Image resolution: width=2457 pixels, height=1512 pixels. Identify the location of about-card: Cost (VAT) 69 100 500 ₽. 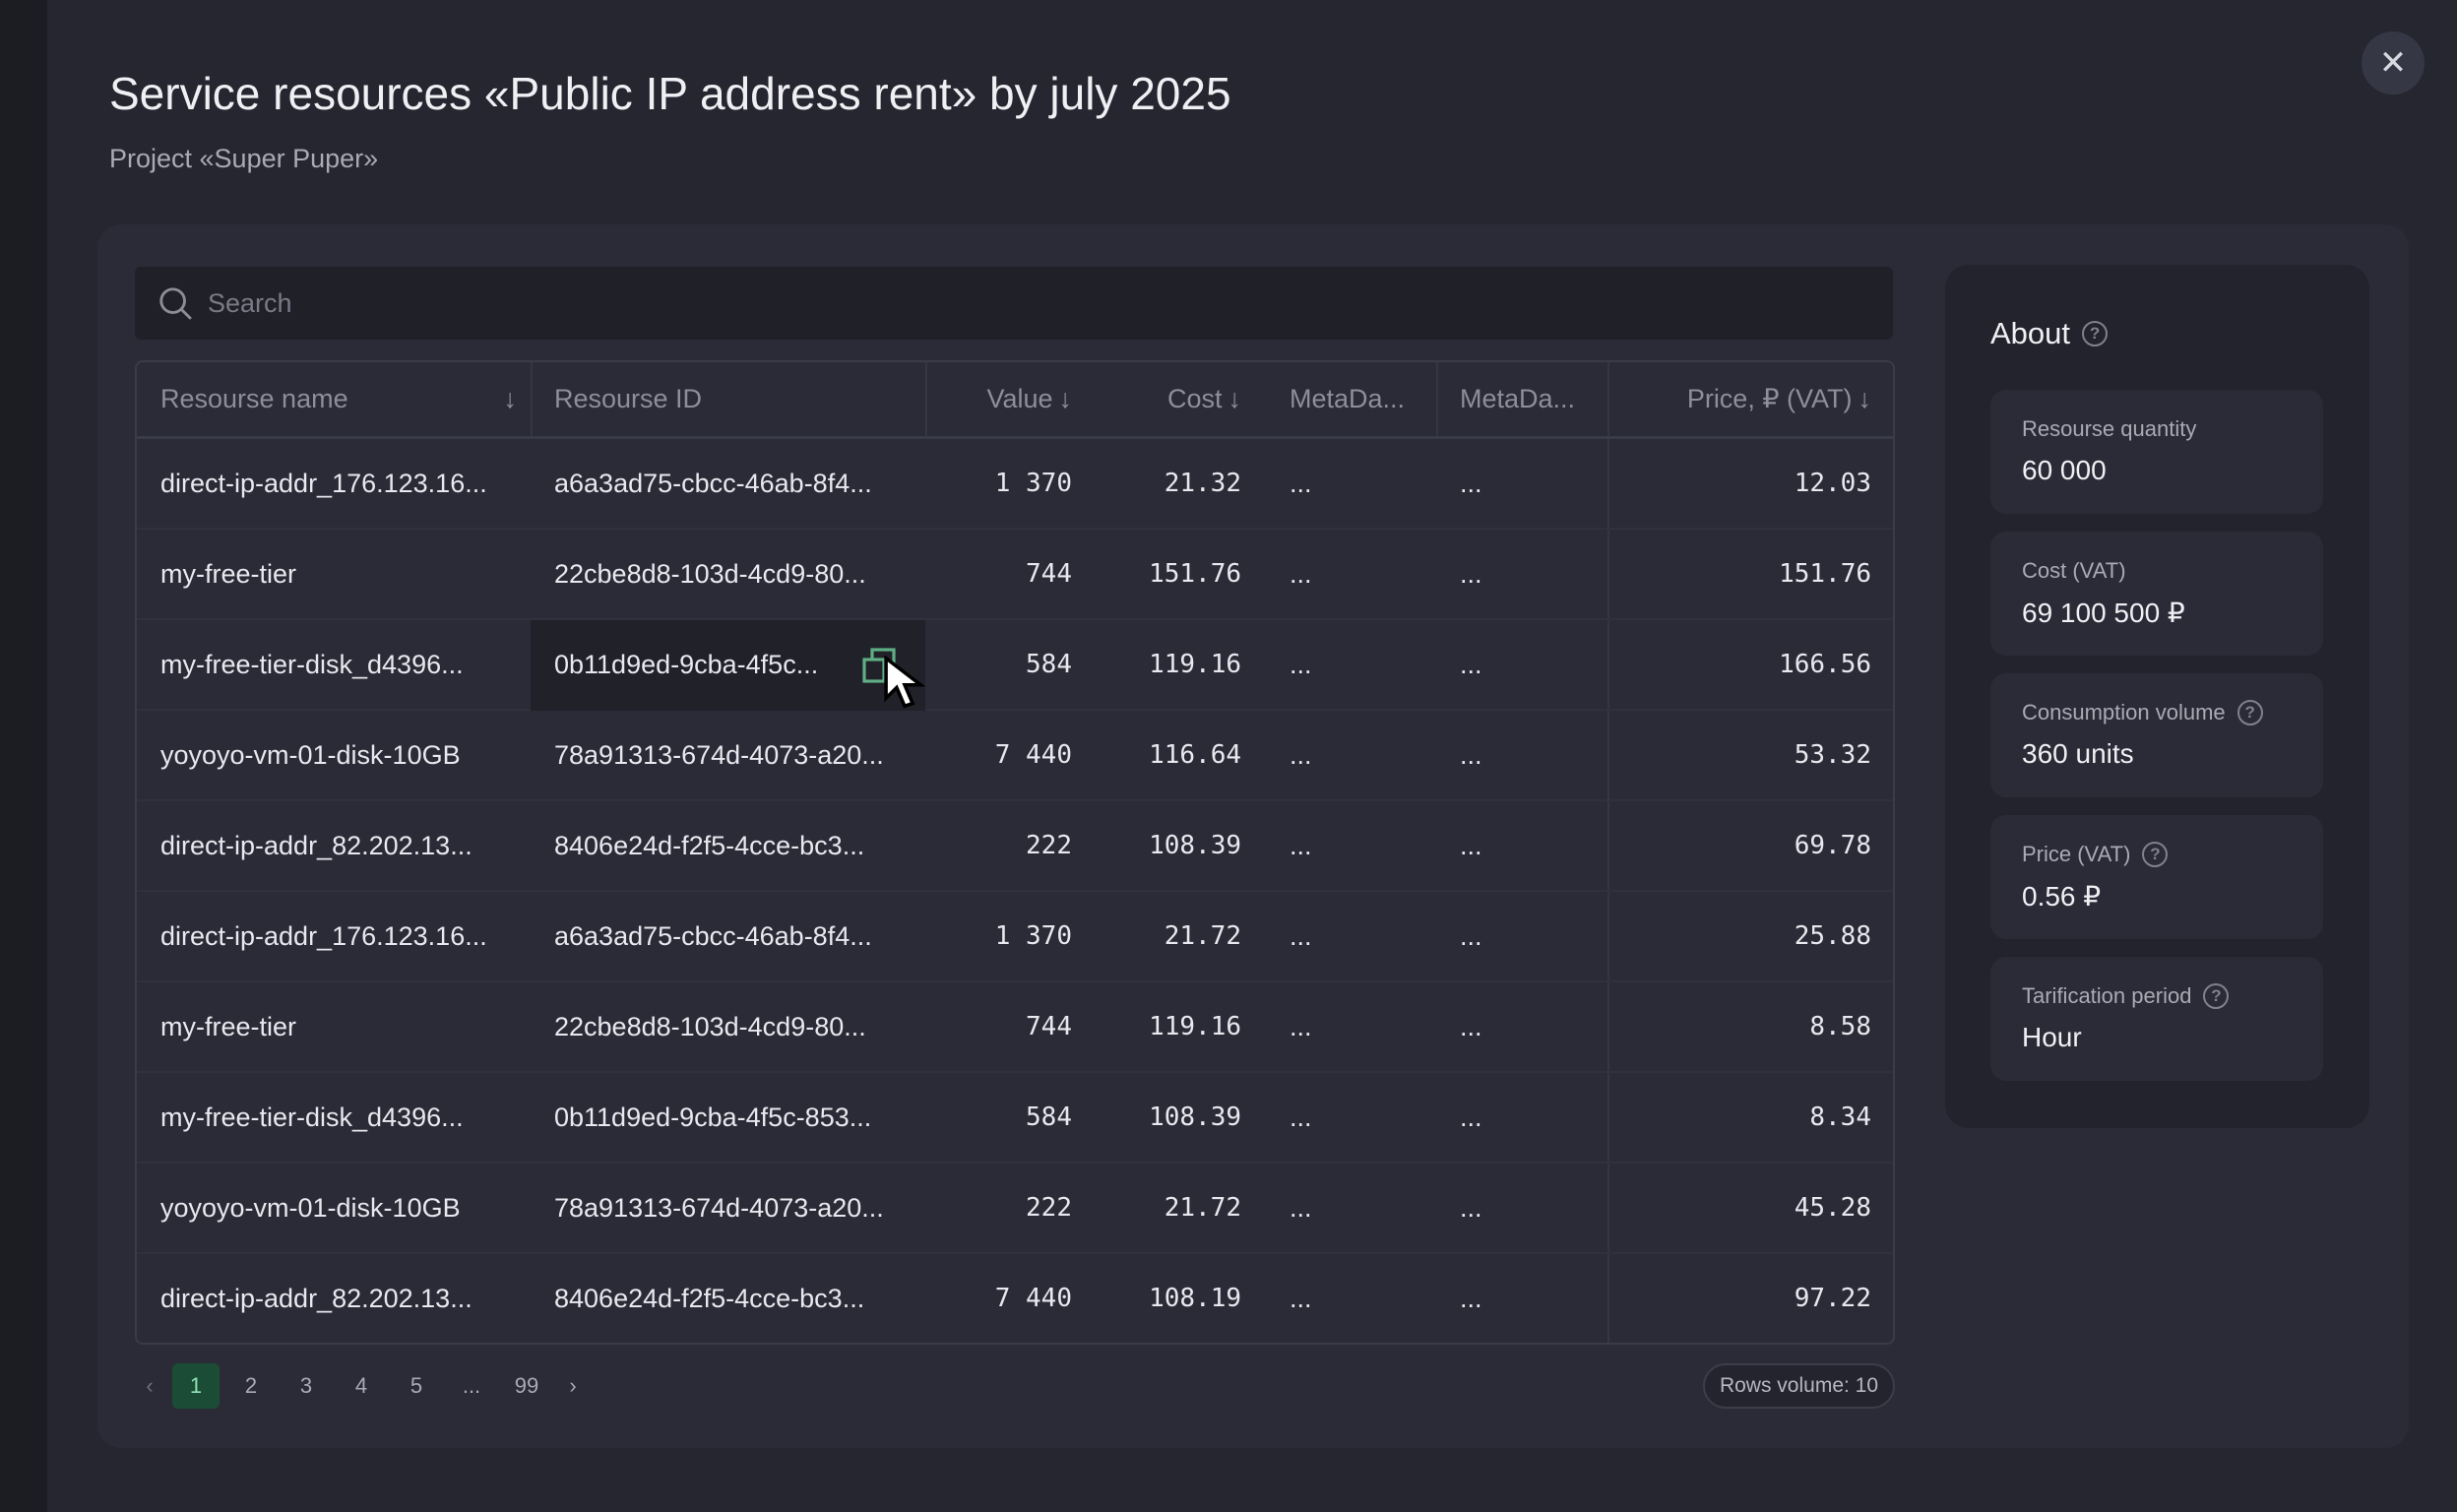
(2156, 594).